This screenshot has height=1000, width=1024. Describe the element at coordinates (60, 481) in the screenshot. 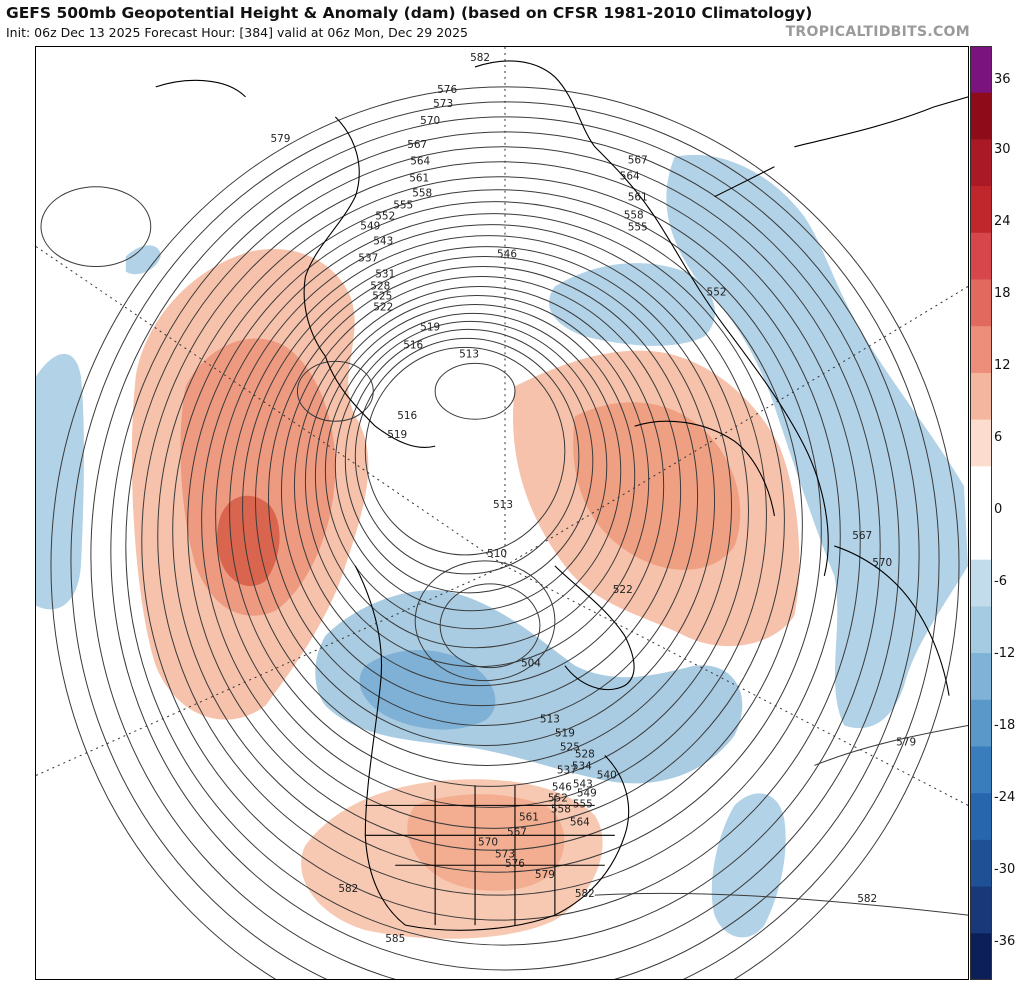

I see `negative-anomaly-west-pacific` at that location.